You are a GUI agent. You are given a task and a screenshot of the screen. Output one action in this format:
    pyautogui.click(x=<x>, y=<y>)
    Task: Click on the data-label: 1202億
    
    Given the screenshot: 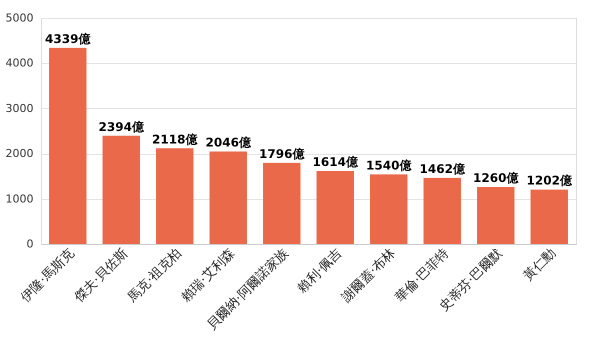 What is the action you would take?
    pyautogui.click(x=549, y=181)
    